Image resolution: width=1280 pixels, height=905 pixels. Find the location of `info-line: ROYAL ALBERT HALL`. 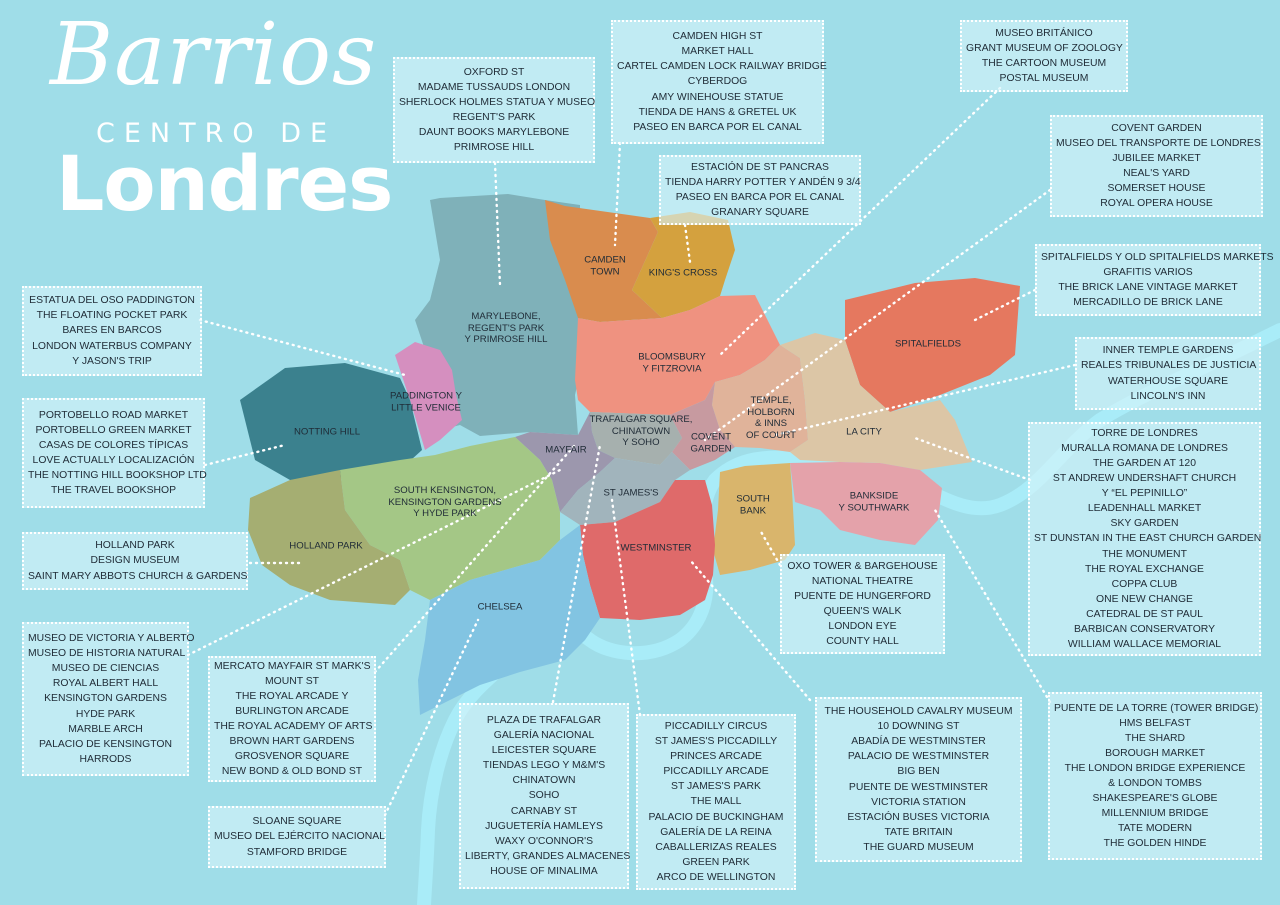

info-line: ROYAL ALBERT HALL is located at coordinates (105, 684).